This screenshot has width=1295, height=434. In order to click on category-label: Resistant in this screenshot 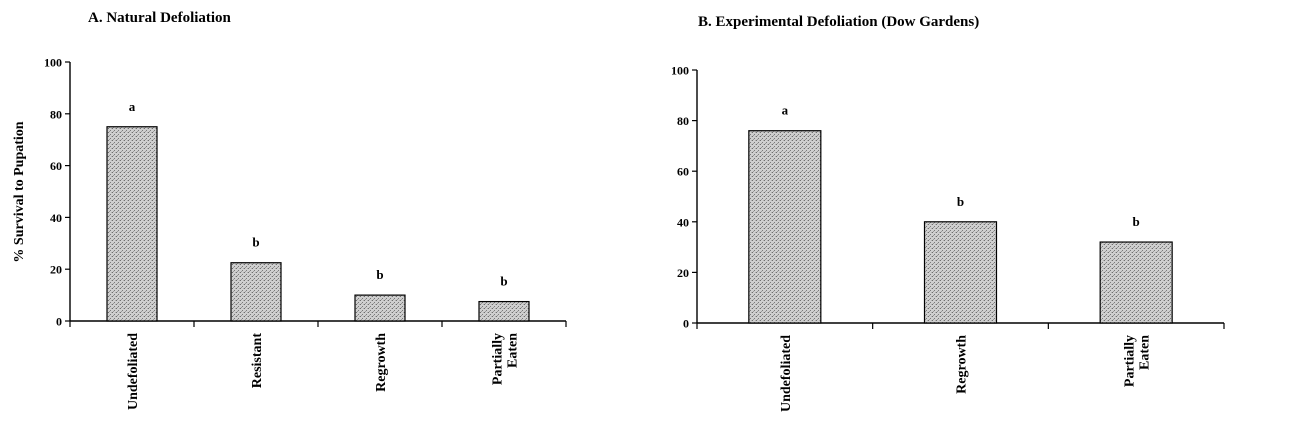, I will do `click(257, 361)`.